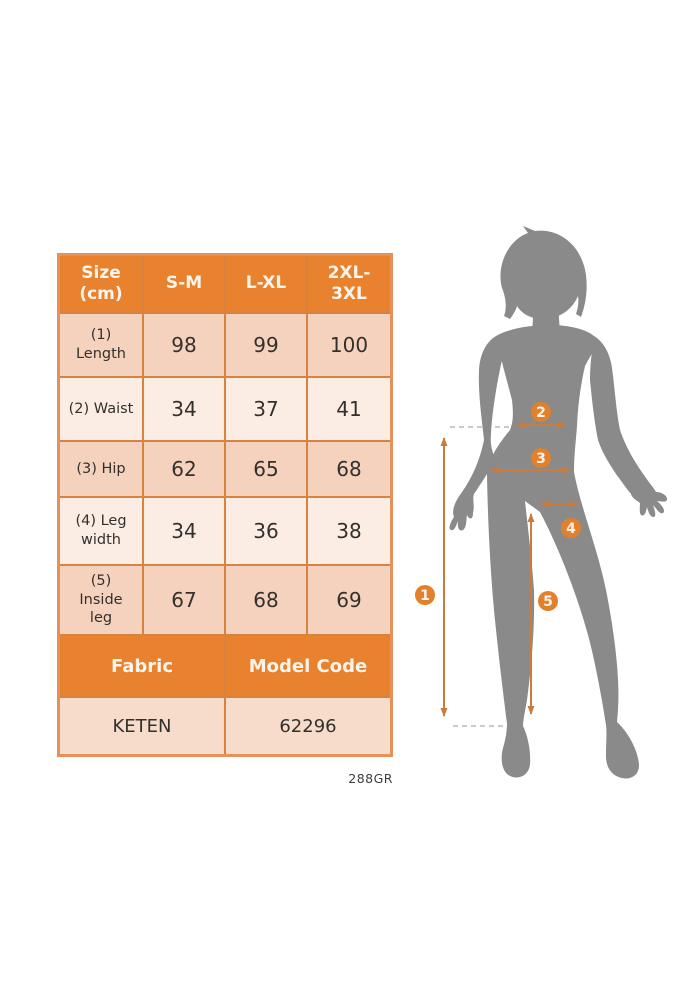 This screenshot has width=700, height=1000. I want to click on marker-number-2: 2, so click(541, 413).